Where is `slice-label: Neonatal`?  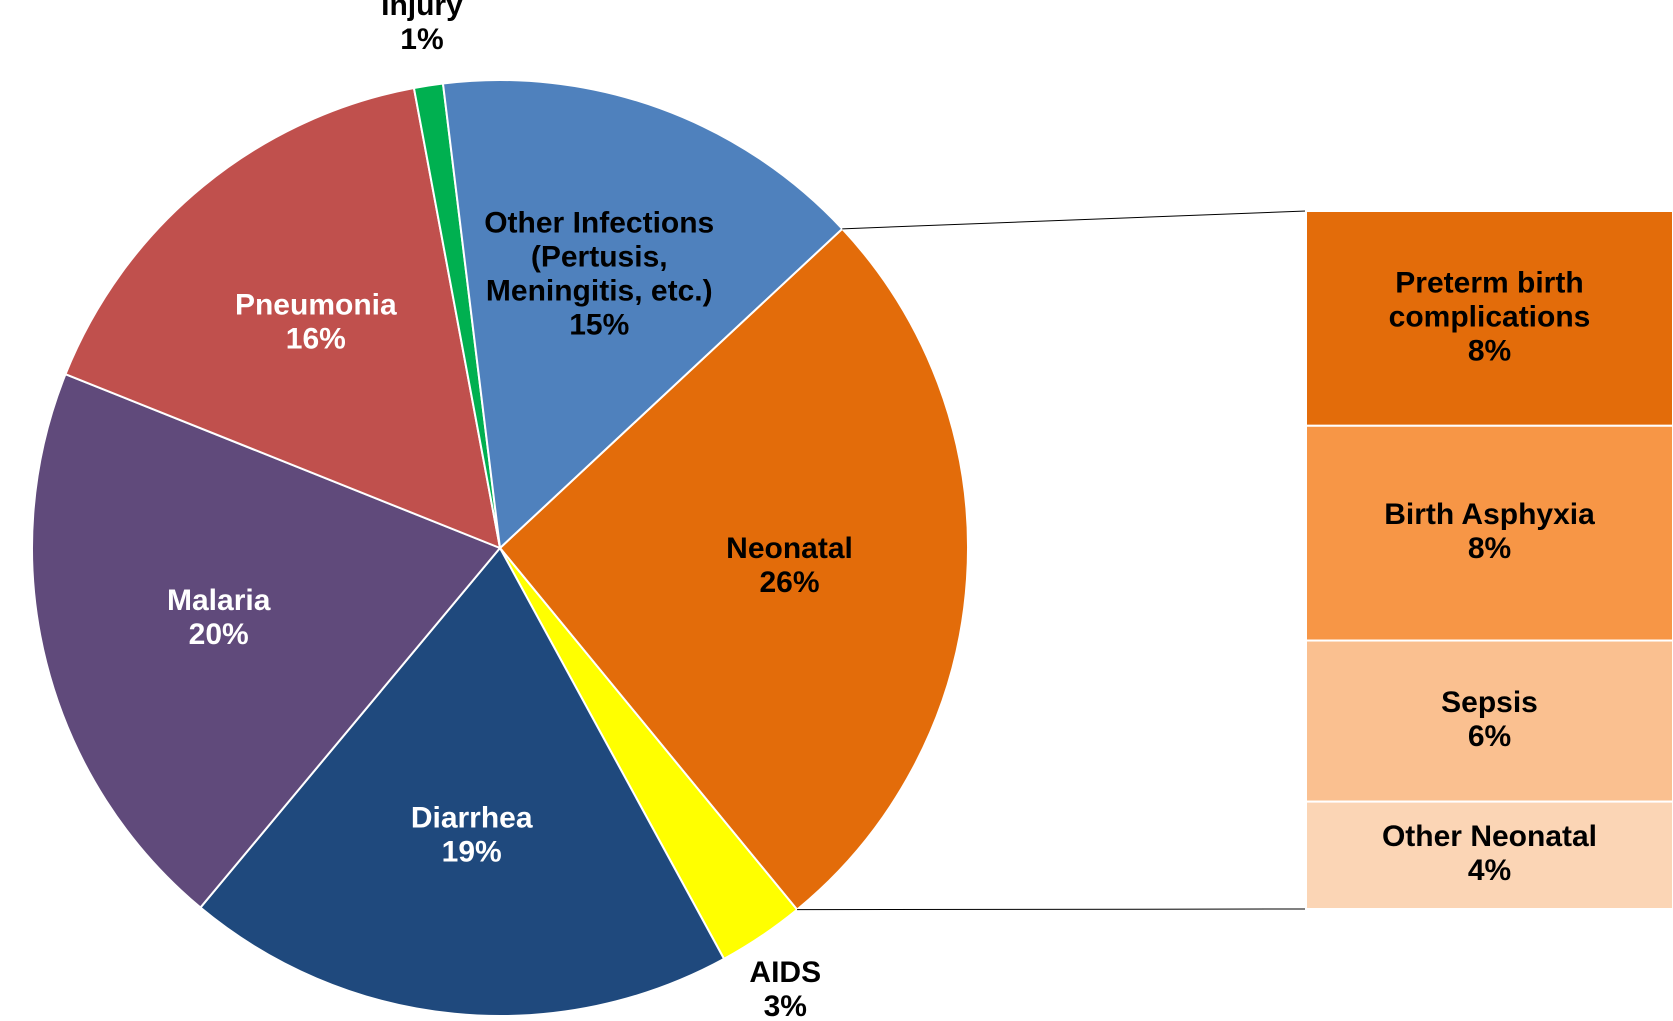 slice-label: Neonatal is located at coordinates (789, 548).